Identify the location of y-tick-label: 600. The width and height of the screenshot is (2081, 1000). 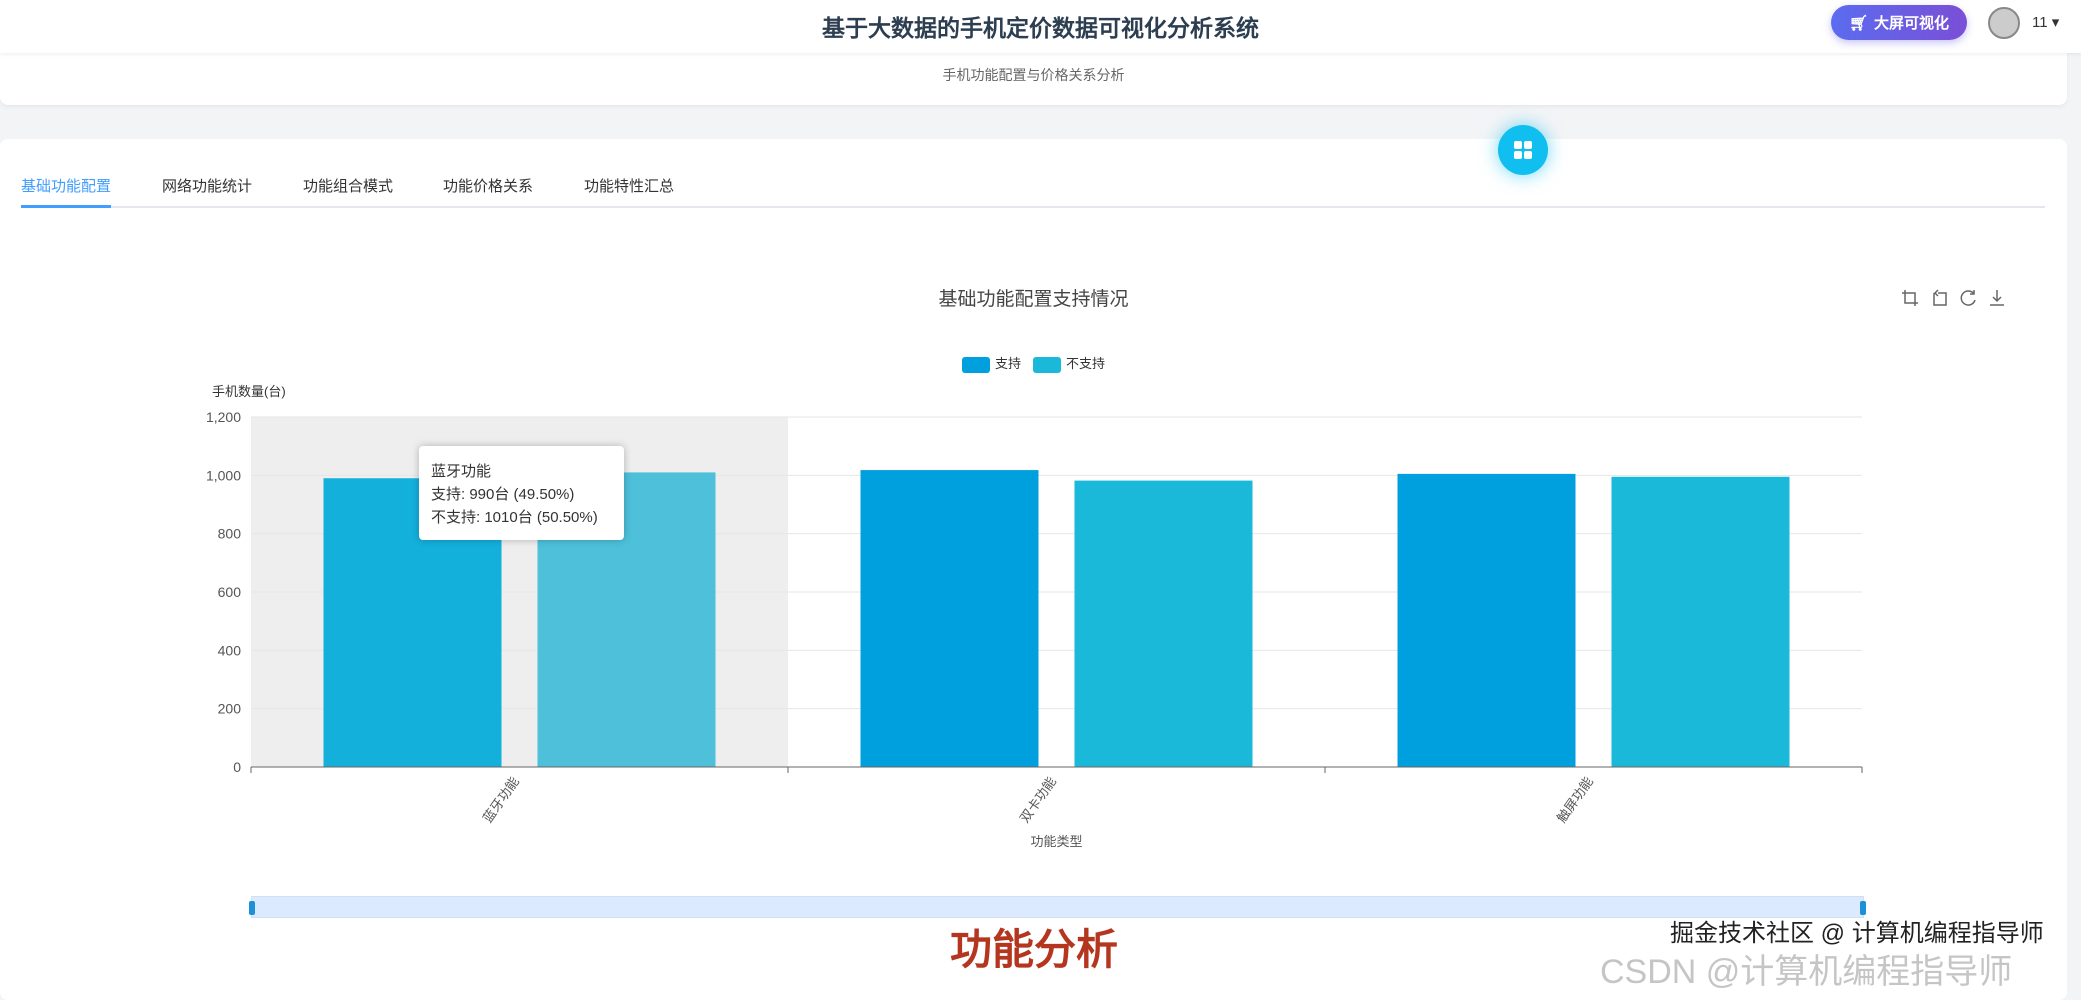
(230, 592).